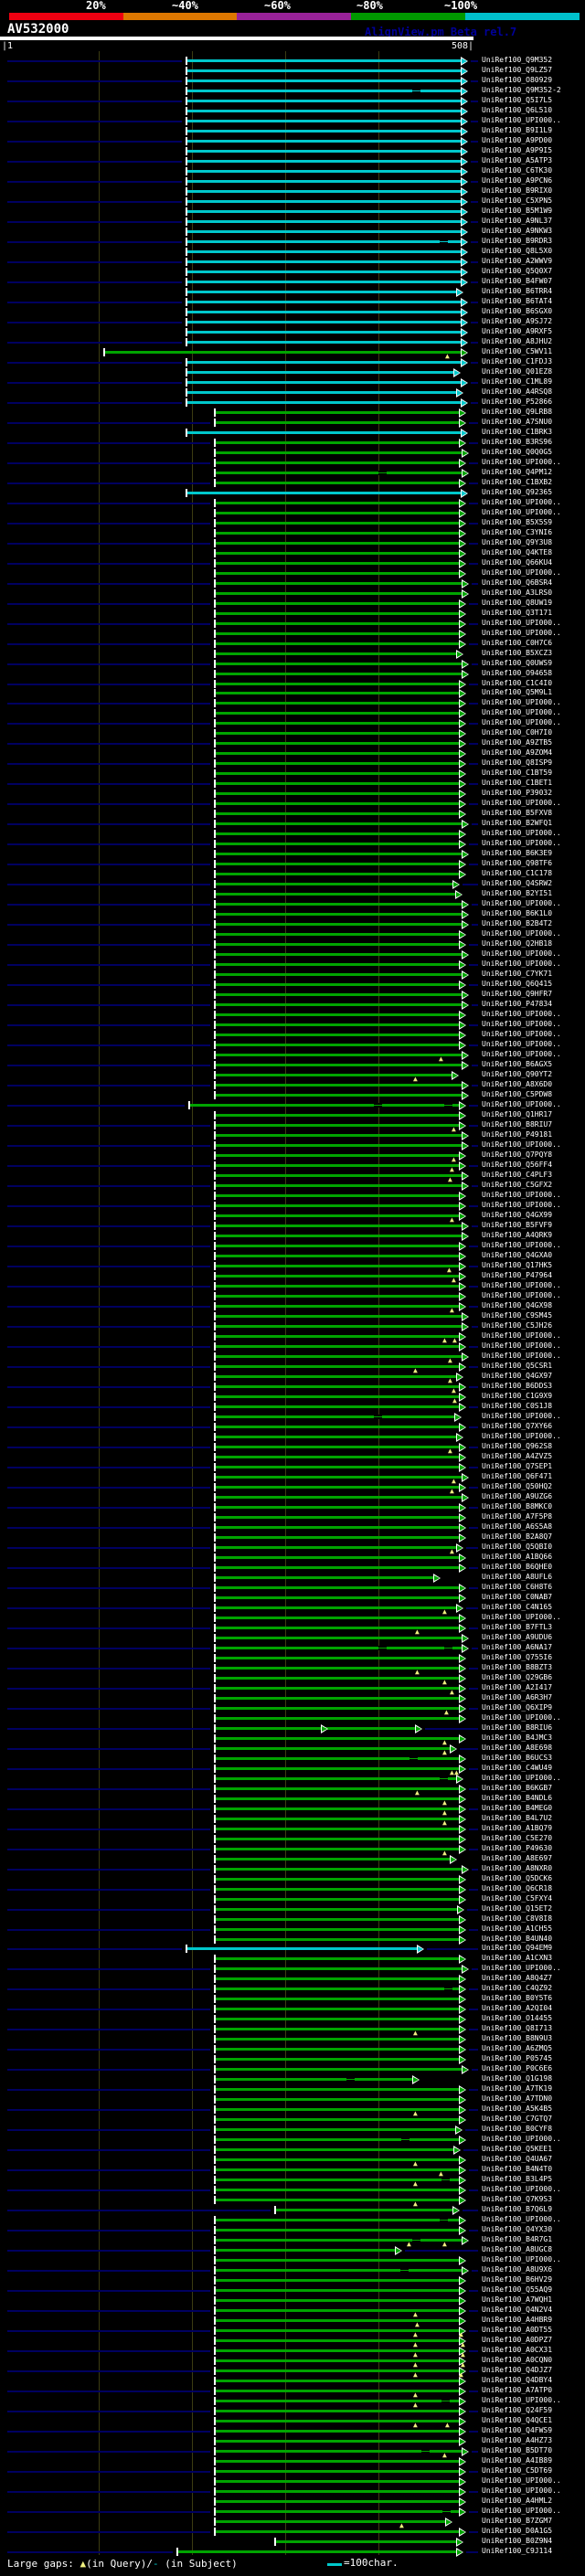 This screenshot has width=585, height=2576. What do you see at coordinates (517, 1657) in the screenshot?
I see `hit-label: UniRef100_Q755I6` at bounding box center [517, 1657].